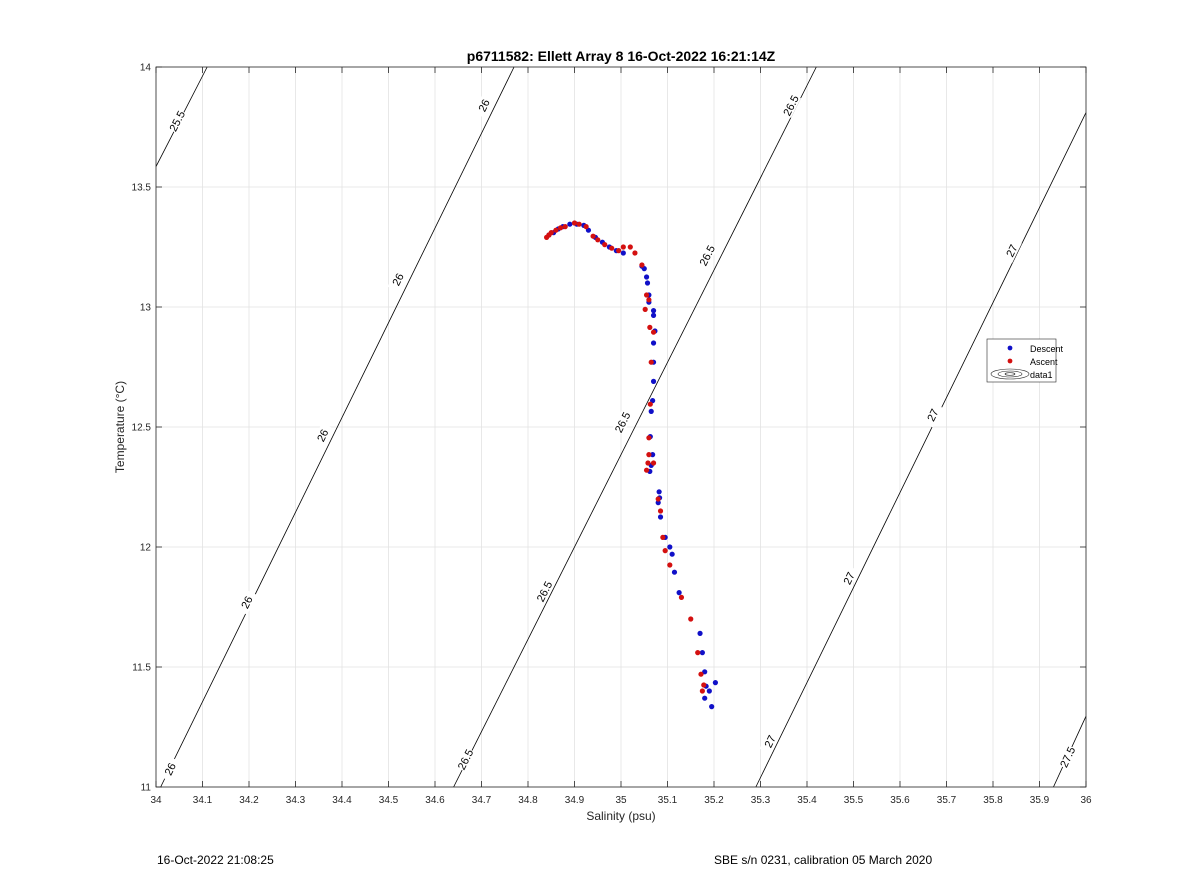  What do you see at coordinates (342, 800) in the screenshot?
I see `x-tick-label: 34.4` at bounding box center [342, 800].